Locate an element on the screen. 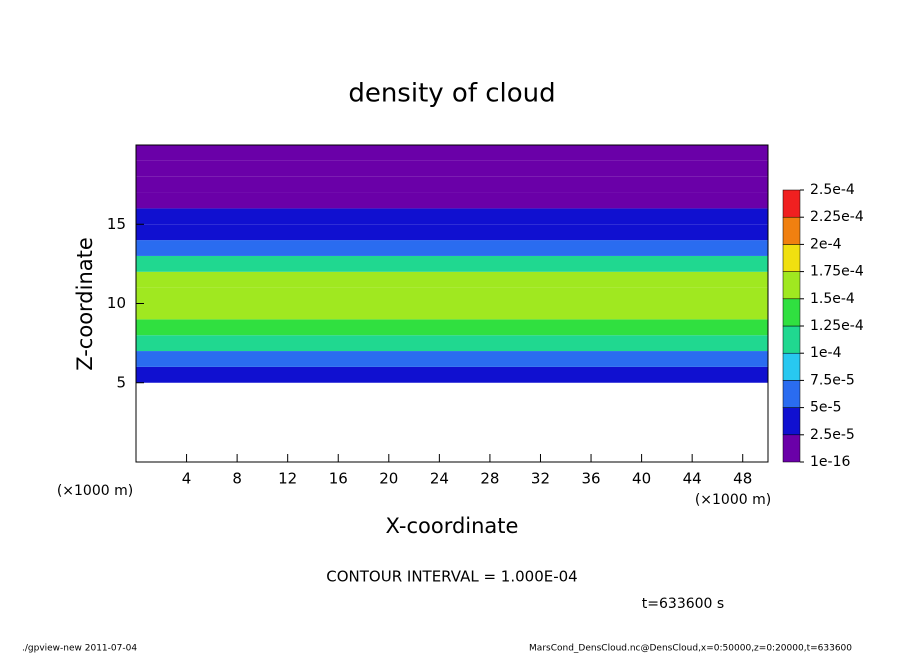 This screenshot has width=904, height=654. colorbar-label: 1e-16 is located at coordinates (830, 462).